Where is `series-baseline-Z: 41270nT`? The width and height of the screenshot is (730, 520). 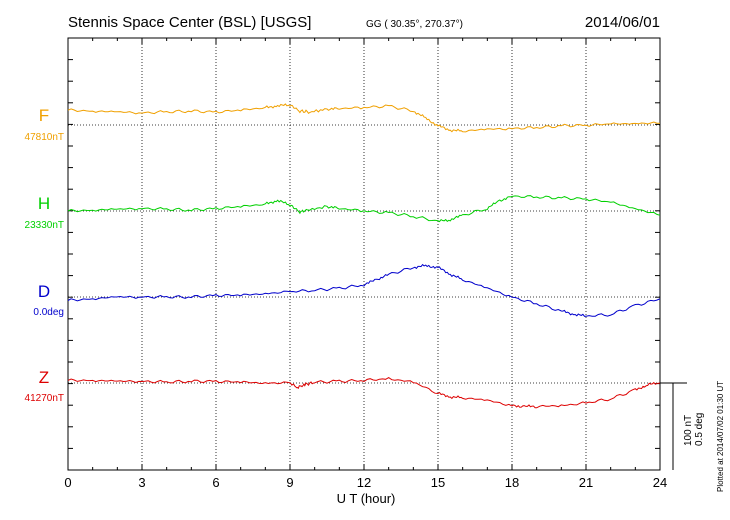 series-baseline-Z: 41270nT is located at coordinates (44, 398).